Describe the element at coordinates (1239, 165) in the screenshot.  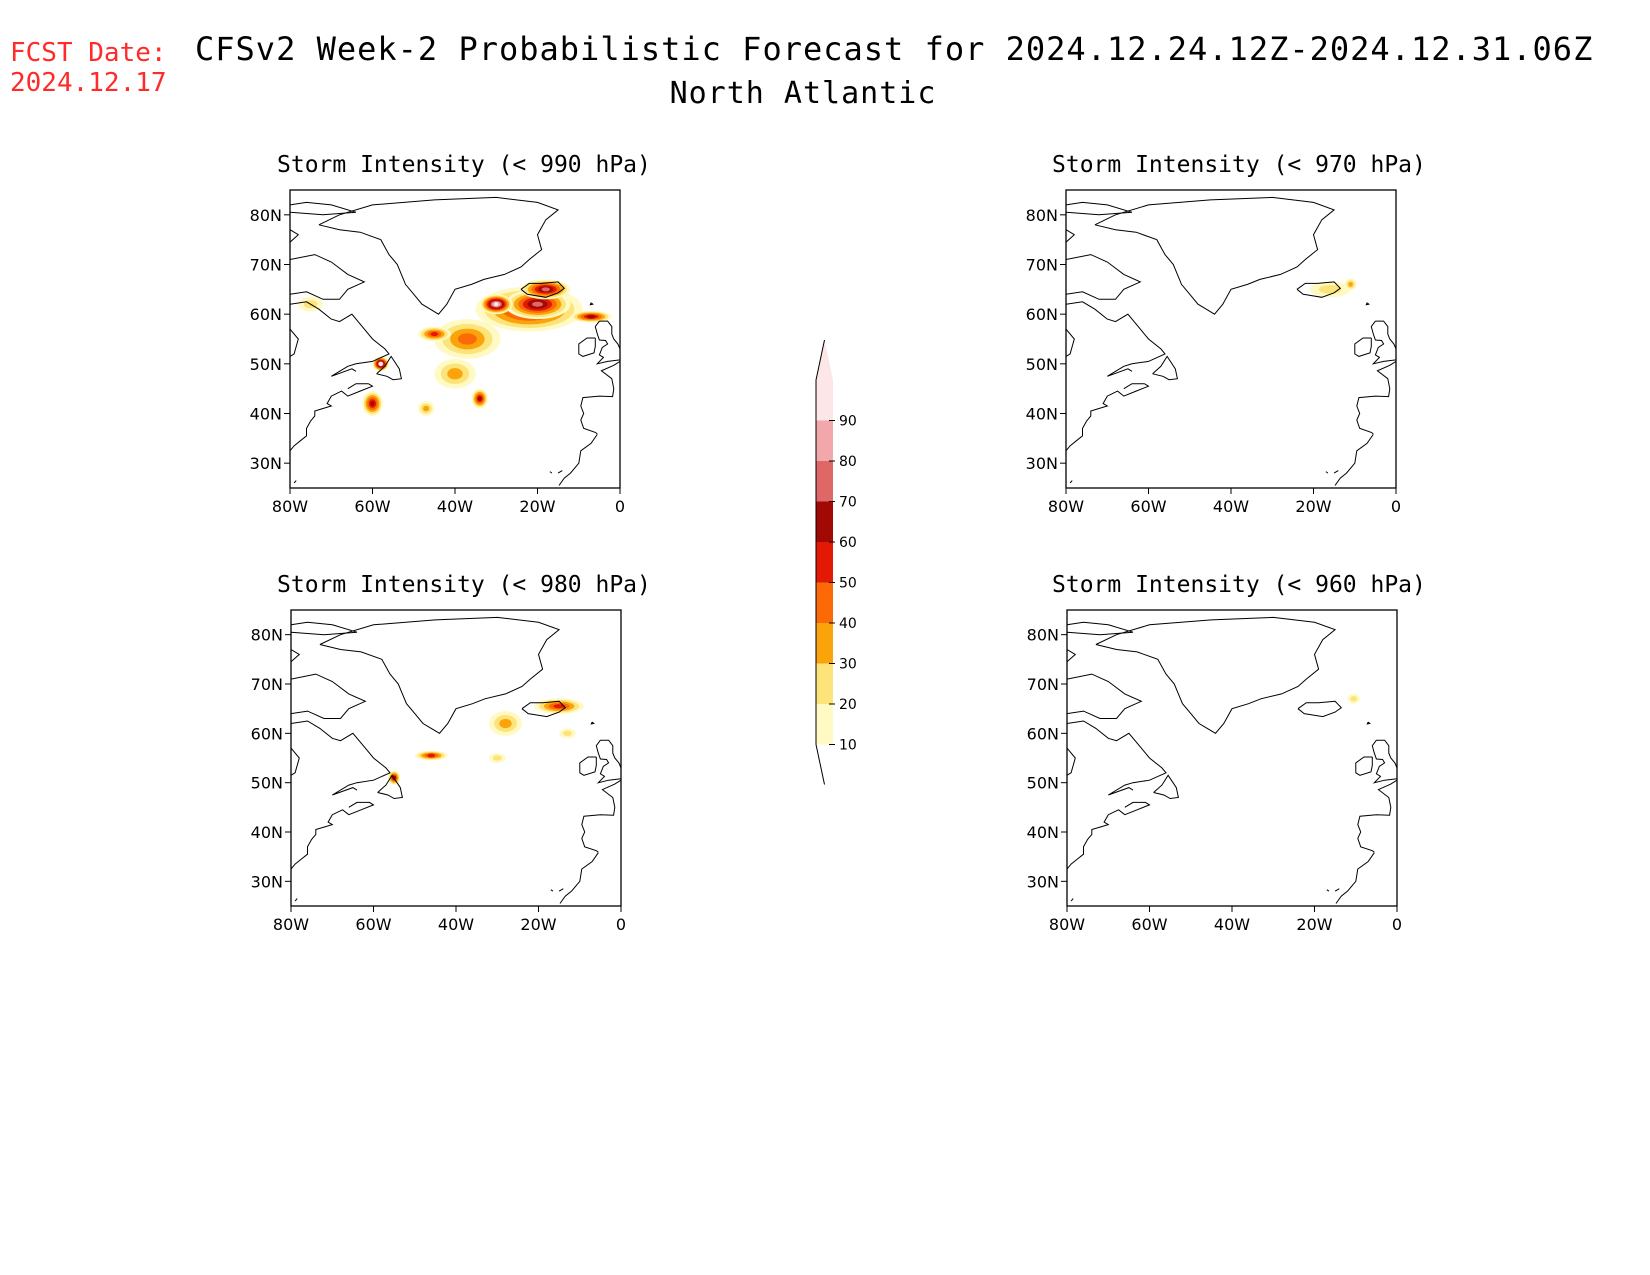
I see `panel-title: Storm Intensity (< 970 hPa)` at that location.